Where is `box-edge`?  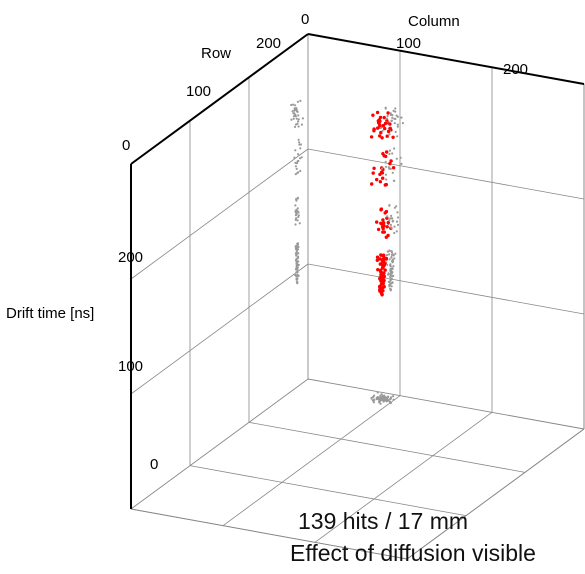
box-edge is located at coordinates (446, 404).